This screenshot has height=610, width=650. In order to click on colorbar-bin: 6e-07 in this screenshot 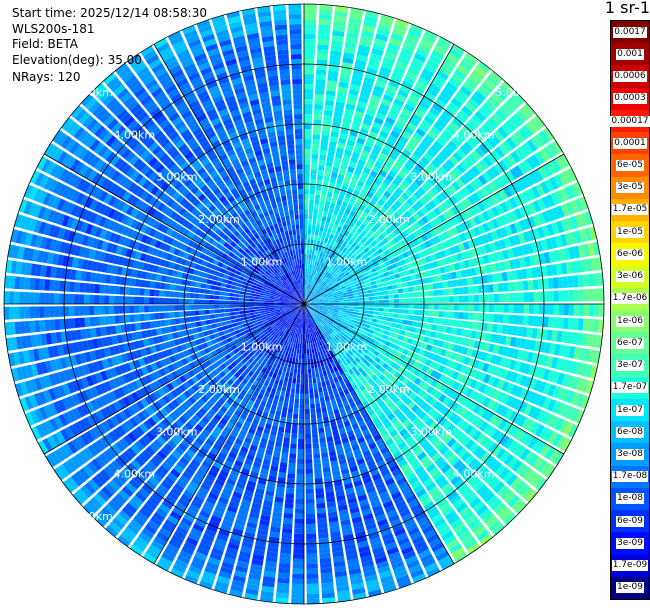, I will do `click(630, 343)`.